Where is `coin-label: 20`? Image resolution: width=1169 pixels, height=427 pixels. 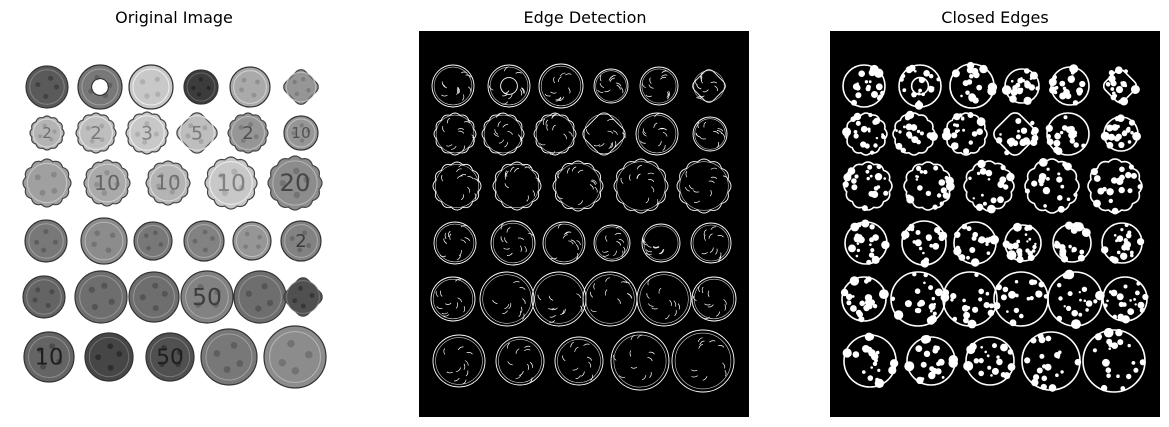 coin-label: 20 is located at coordinates (295, 182).